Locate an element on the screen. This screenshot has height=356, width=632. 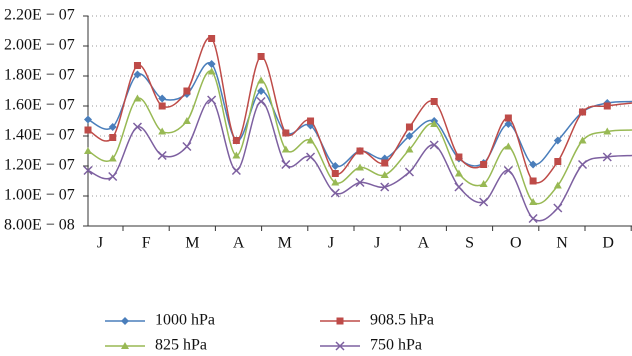
y-tick-label: 2.00E − 07 is located at coordinates (39, 45).